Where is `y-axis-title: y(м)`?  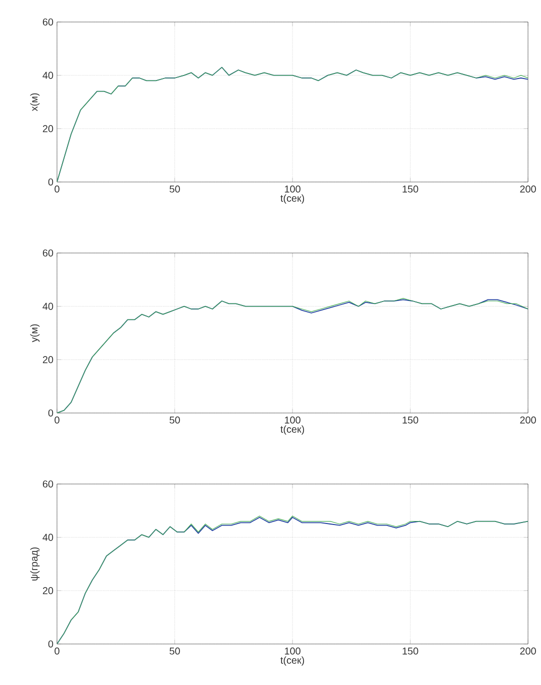 y-axis-title: y(м) is located at coordinates (35, 333).